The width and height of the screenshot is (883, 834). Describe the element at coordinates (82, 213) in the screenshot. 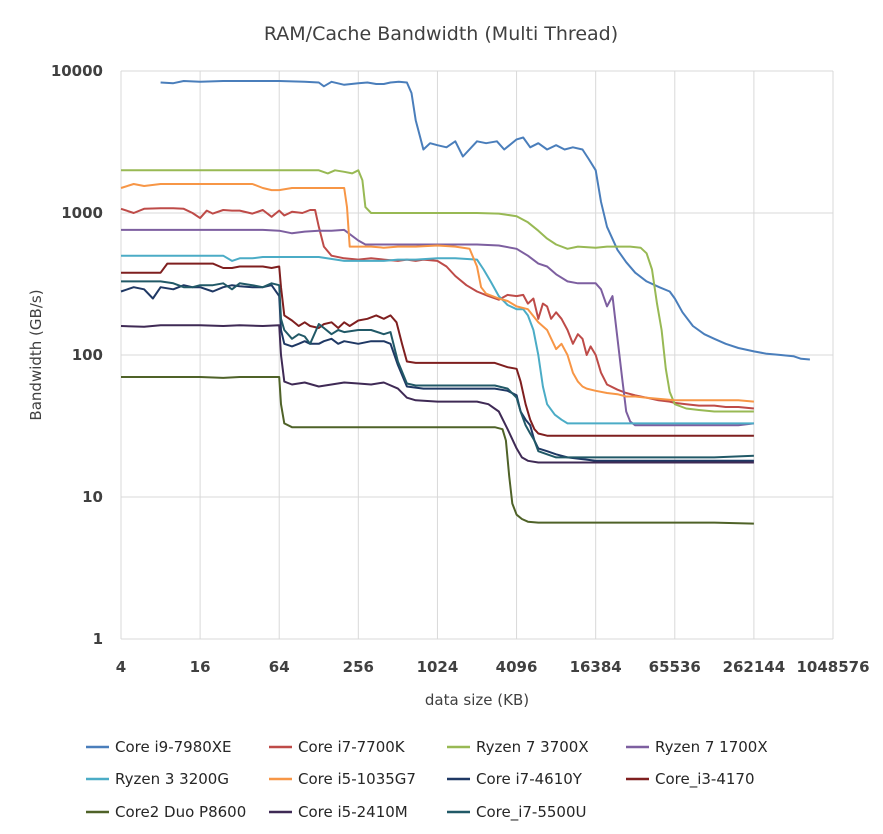

I see `y-tick-label: 1000` at that location.